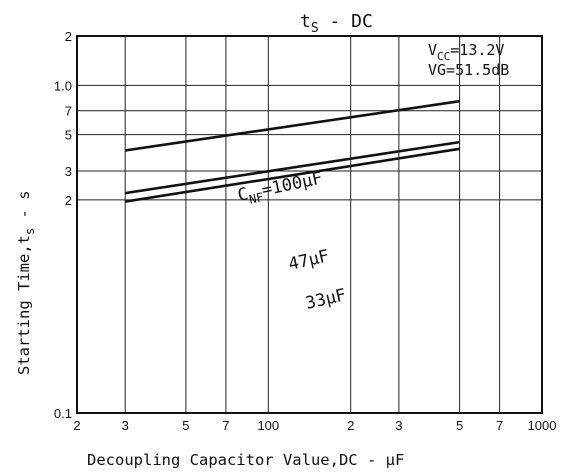  I want to click on y-axis-label: Starting Time,ts - s, so click(26, 282).